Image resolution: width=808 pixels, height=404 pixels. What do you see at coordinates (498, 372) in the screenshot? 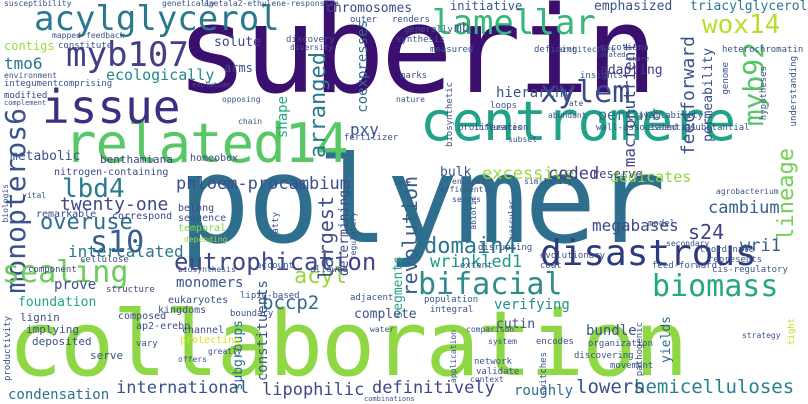
I see `cloud-word: validate` at bounding box center [498, 372].